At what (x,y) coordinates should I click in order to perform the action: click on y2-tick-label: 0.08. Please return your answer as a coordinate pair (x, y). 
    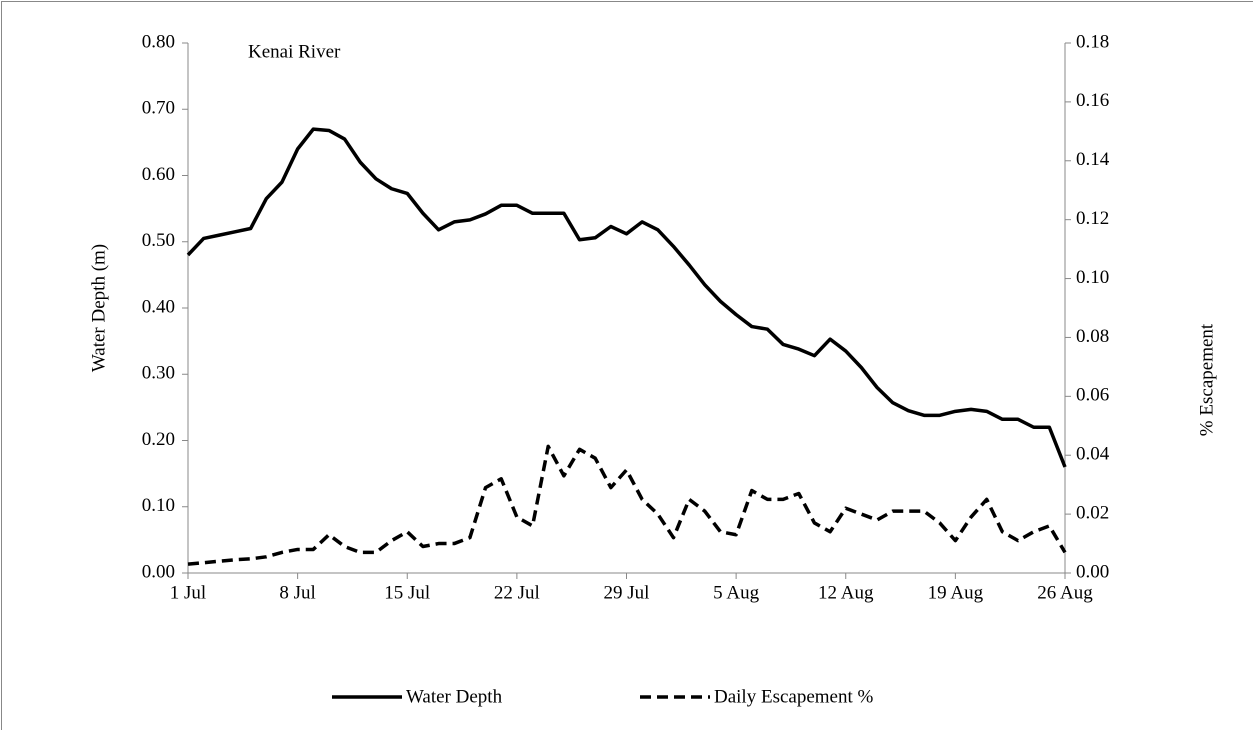
    Looking at the image, I should click on (1092, 336).